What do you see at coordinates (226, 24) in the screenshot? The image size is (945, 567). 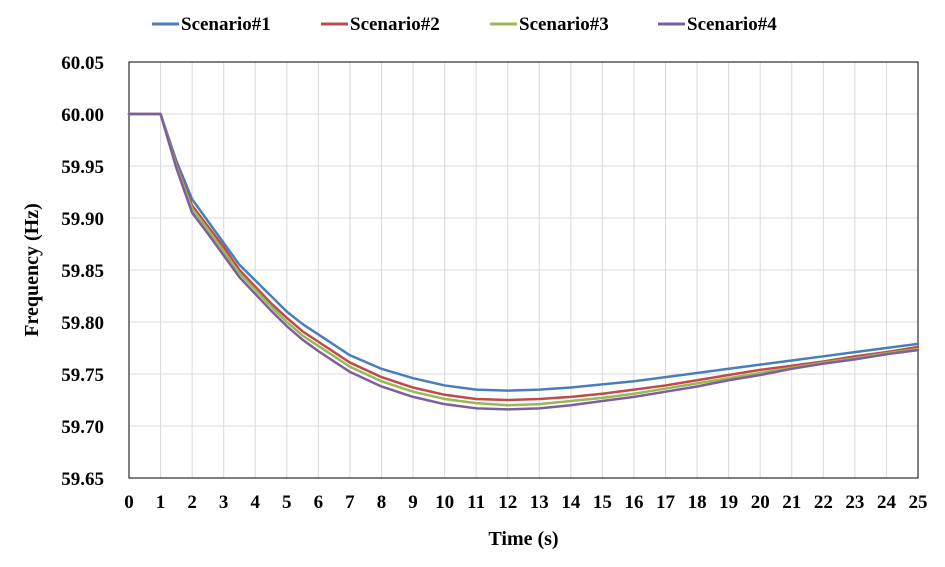 I see `legend-label-1: Scenario#1` at bounding box center [226, 24].